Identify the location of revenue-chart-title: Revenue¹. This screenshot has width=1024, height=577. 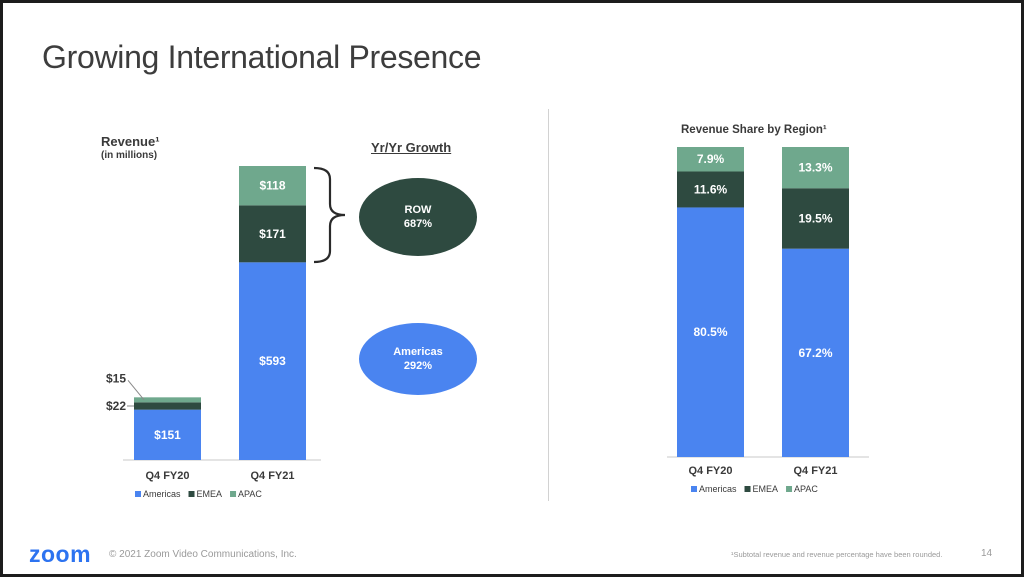
(130, 141).